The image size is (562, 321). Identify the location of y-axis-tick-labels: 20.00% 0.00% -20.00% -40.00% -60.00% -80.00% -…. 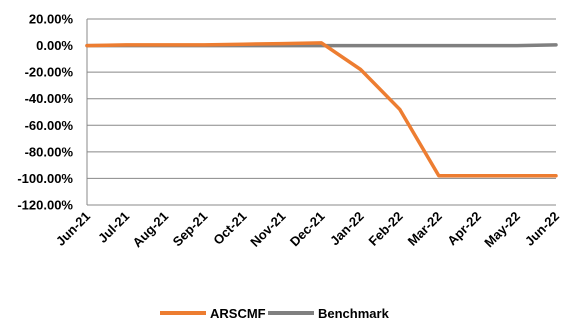
(45, 112).